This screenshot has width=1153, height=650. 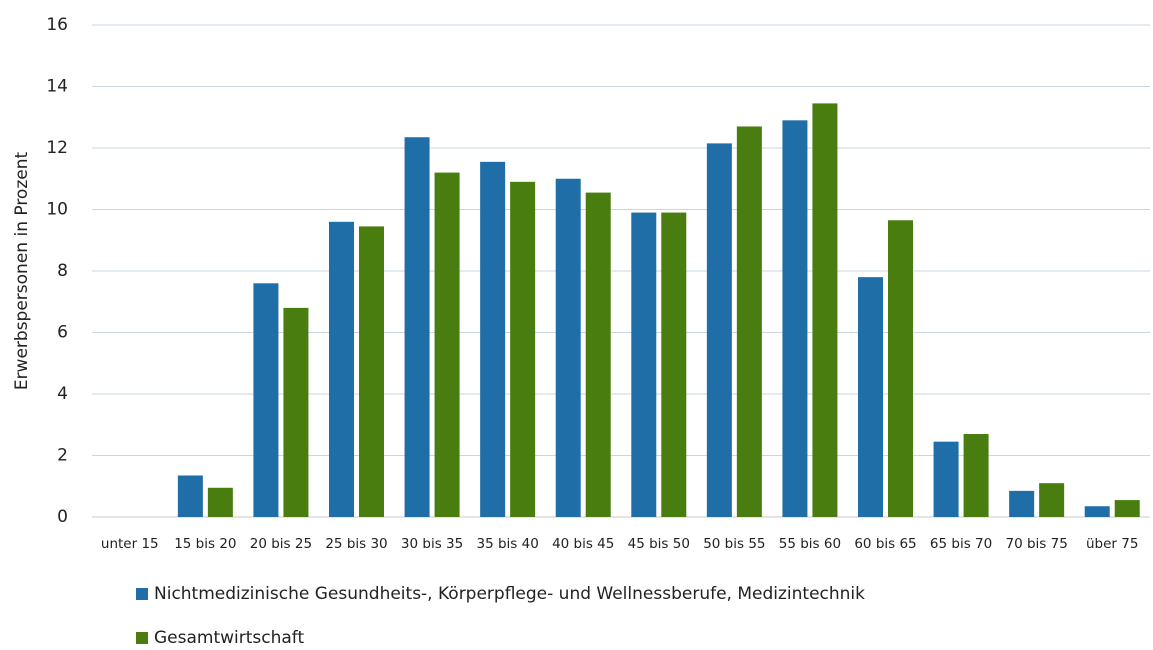 What do you see at coordinates (961, 544) in the screenshot?
I see `x-tick-label: 65 bis 70` at bounding box center [961, 544].